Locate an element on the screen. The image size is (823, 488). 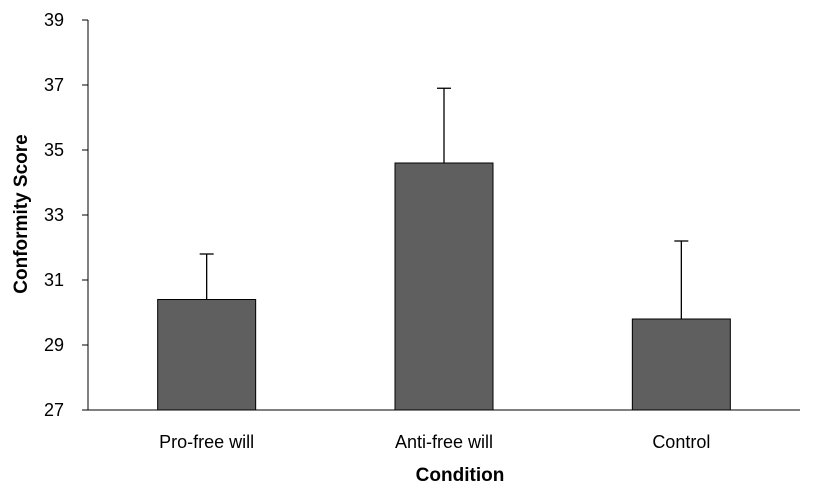
bar-pro-free-will is located at coordinates (207, 355).